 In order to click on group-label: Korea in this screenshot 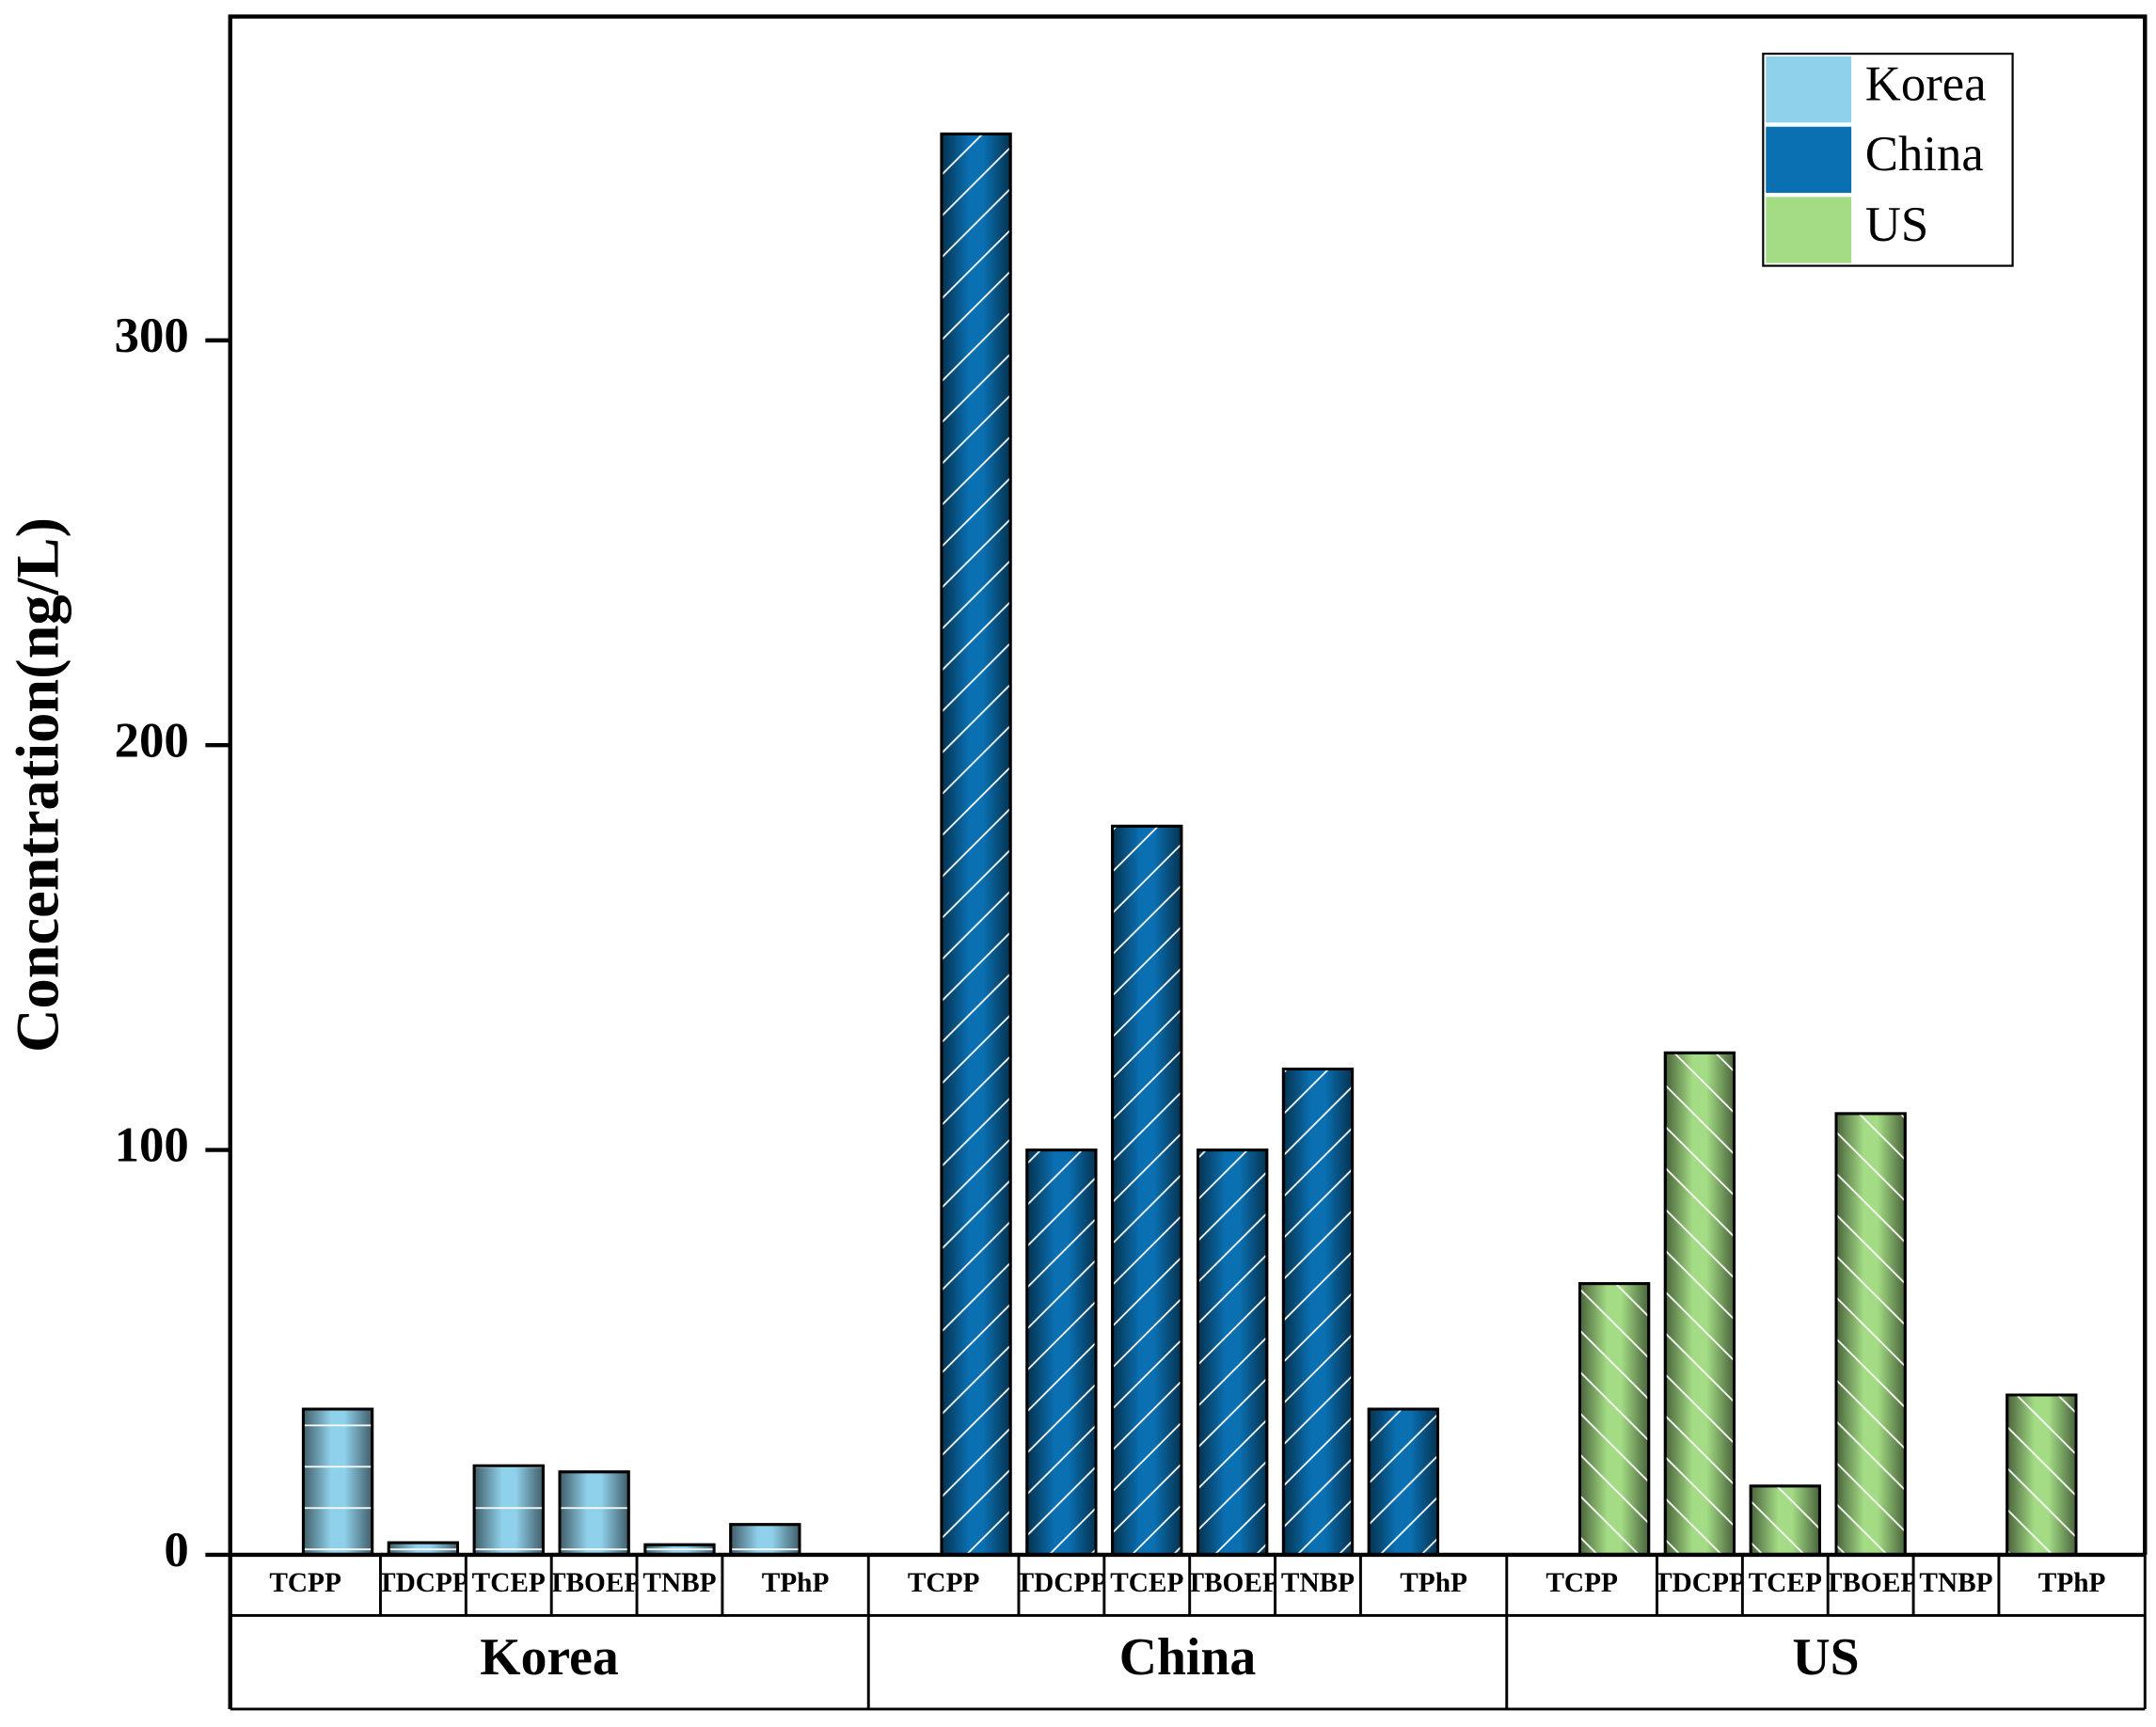, I will do `click(549, 1657)`.